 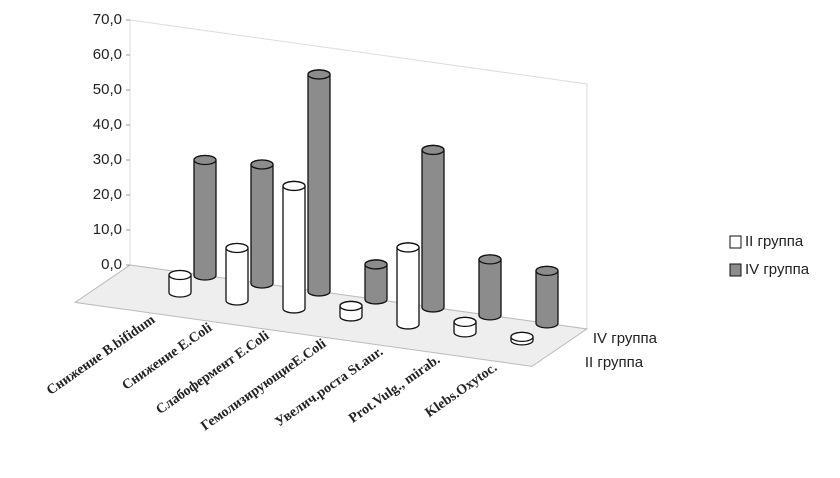 What do you see at coordinates (774, 241) in the screenshot?
I see `legend-label: II группа` at bounding box center [774, 241].